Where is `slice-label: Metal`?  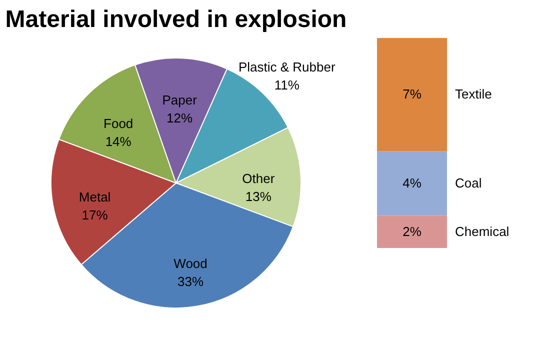
slice-label: Metal is located at coordinates (94, 197).